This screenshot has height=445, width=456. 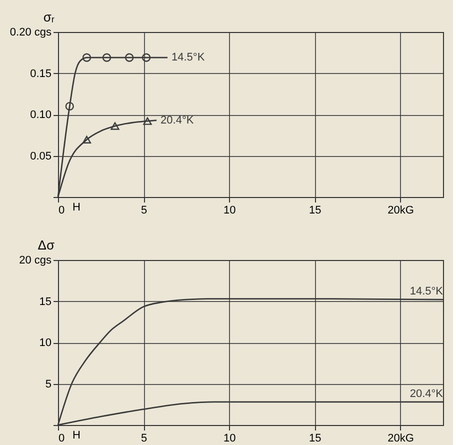 What do you see at coordinates (48, 17) in the screenshot?
I see `y-axis-title: σᵣ` at bounding box center [48, 17].